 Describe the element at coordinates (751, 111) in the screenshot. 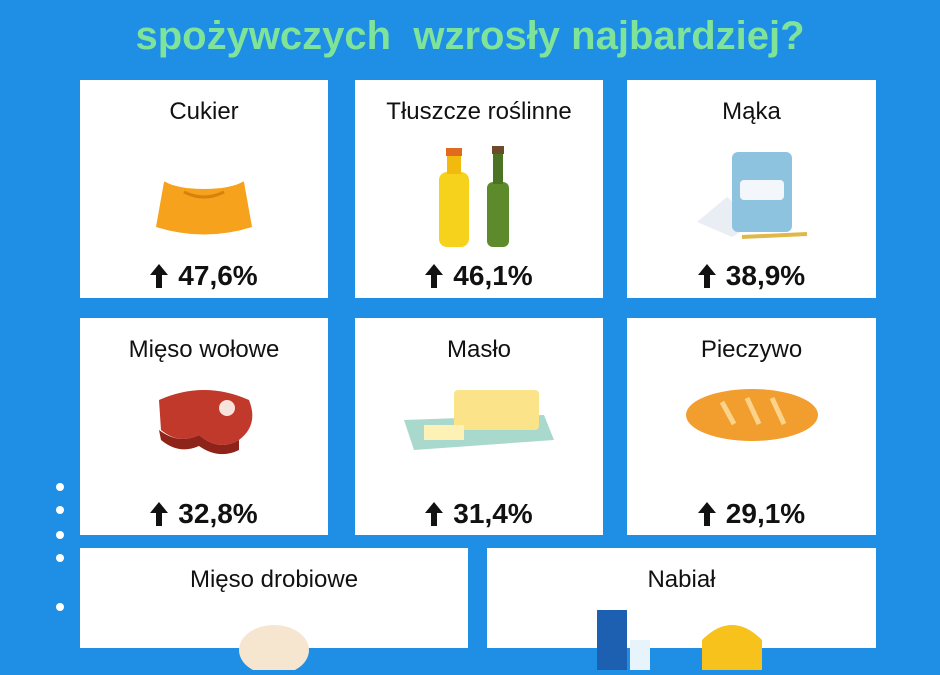

I see `card-name: Mąka` at that location.